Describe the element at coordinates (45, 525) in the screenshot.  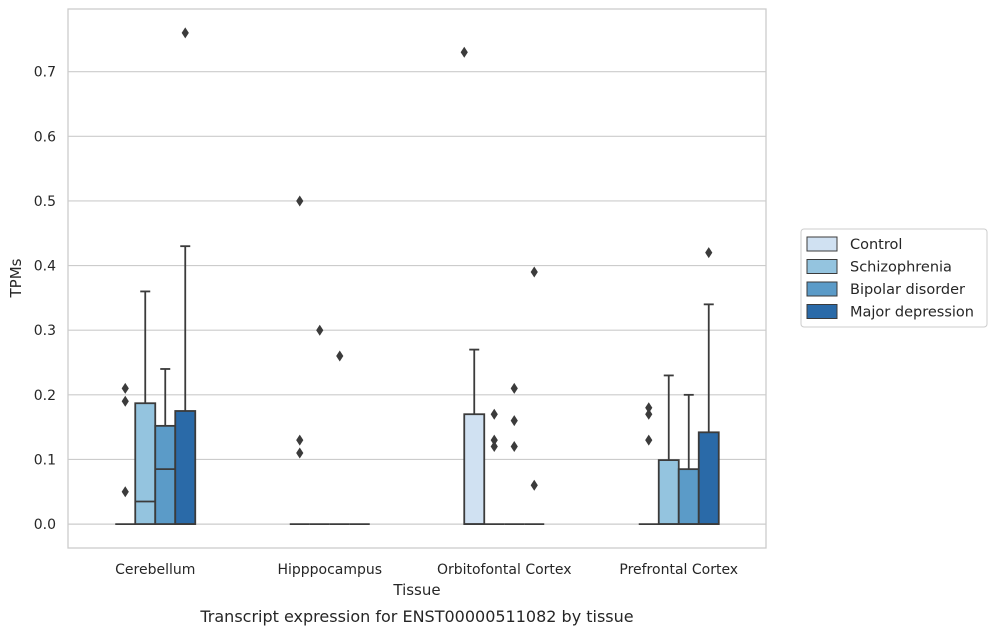
I see `y-tick-label: 0.0` at that location.